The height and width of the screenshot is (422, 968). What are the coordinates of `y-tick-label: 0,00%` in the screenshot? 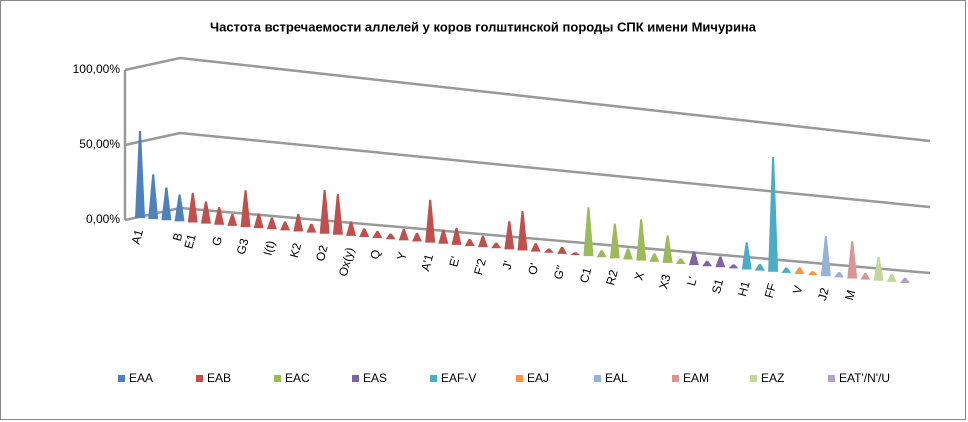 It's located at (103, 219).